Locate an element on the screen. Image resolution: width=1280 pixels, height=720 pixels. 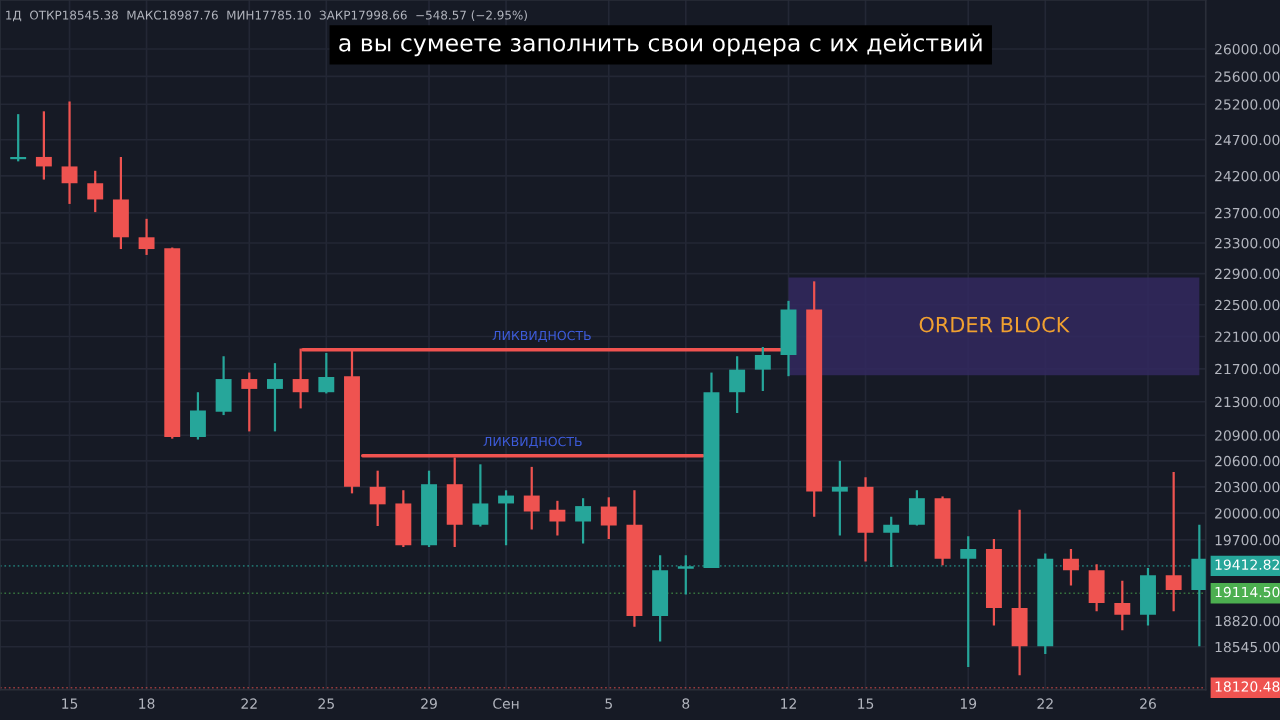
annotation: ORDER BLOCK is located at coordinates (994, 324).